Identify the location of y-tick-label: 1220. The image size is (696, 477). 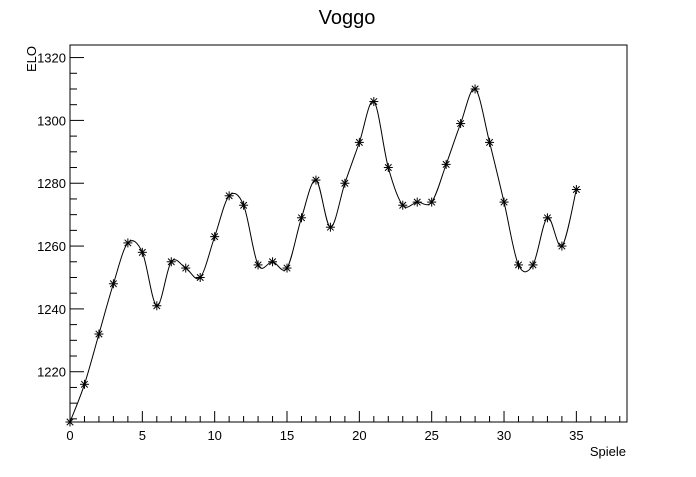
(51, 372).